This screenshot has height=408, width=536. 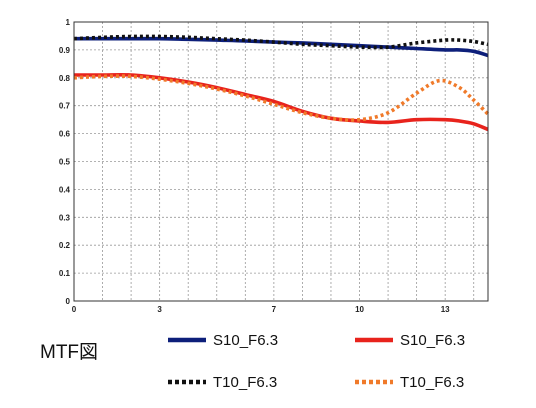 I want to click on x-axis-ticks: 0 3 7 10 13, so click(x=261, y=309).